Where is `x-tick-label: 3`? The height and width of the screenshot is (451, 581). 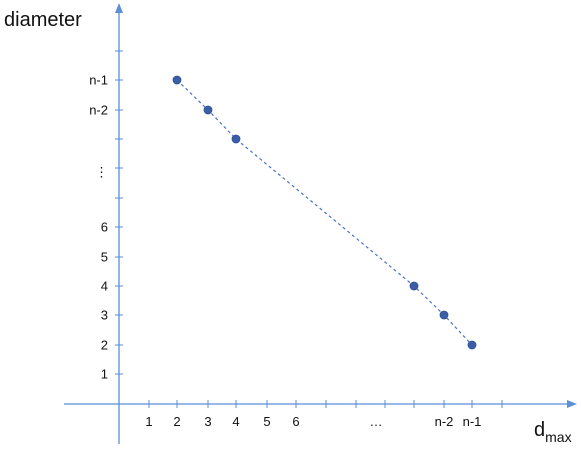 x-tick-label: 3 is located at coordinates (207, 421).